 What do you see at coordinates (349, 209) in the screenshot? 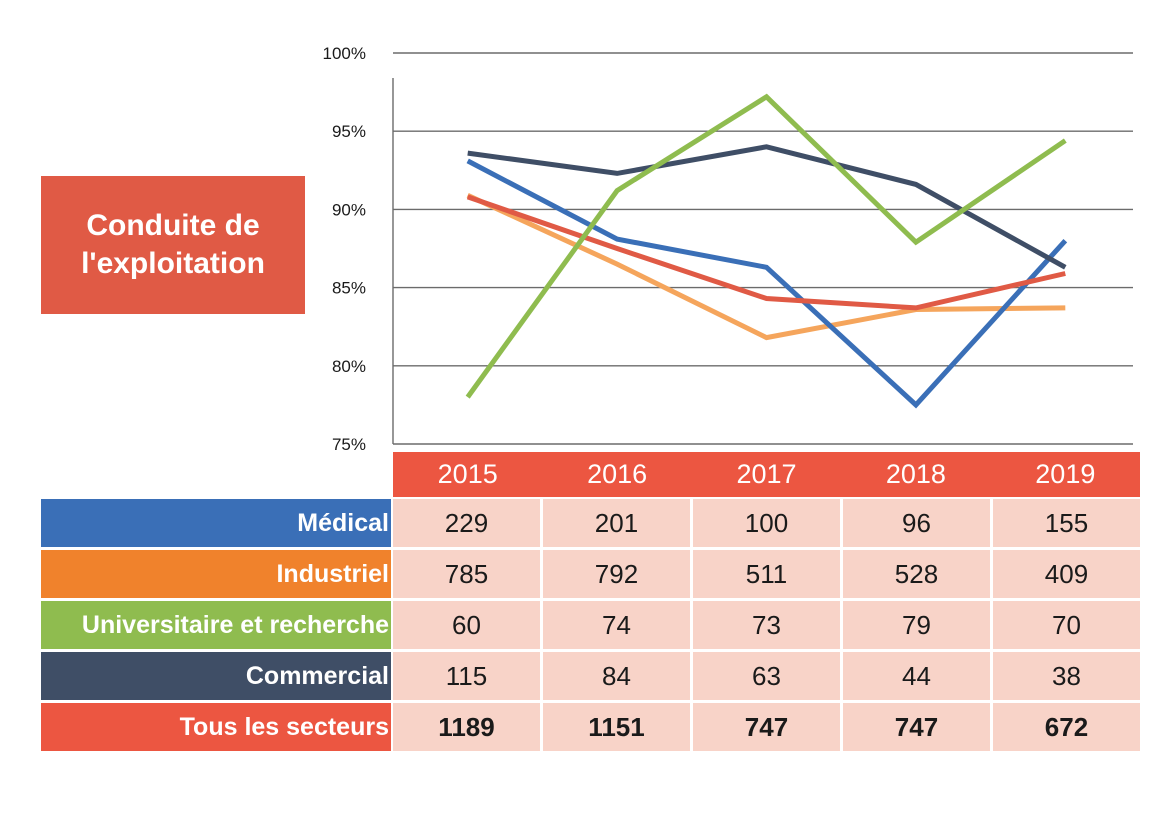
I see `y-tick-label: 90%` at bounding box center [349, 209].